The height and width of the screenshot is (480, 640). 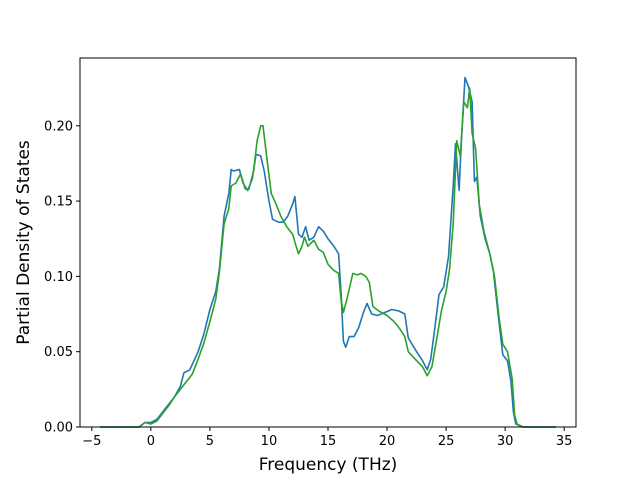 What do you see at coordinates (328, 441) in the screenshot?
I see `x-tick-label: 15` at bounding box center [328, 441].